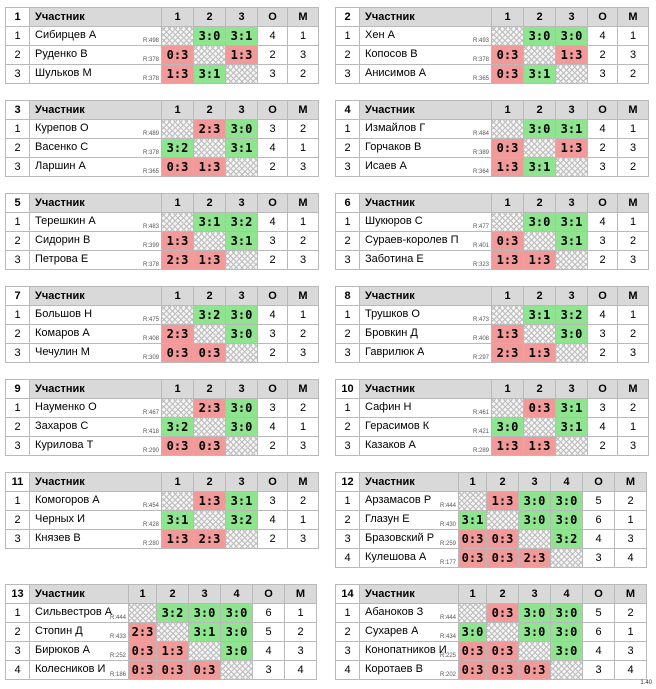 The height and width of the screenshot is (689, 656). What do you see at coordinates (62, 425) in the screenshot?
I see `participant-name: Захаров С` at bounding box center [62, 425].